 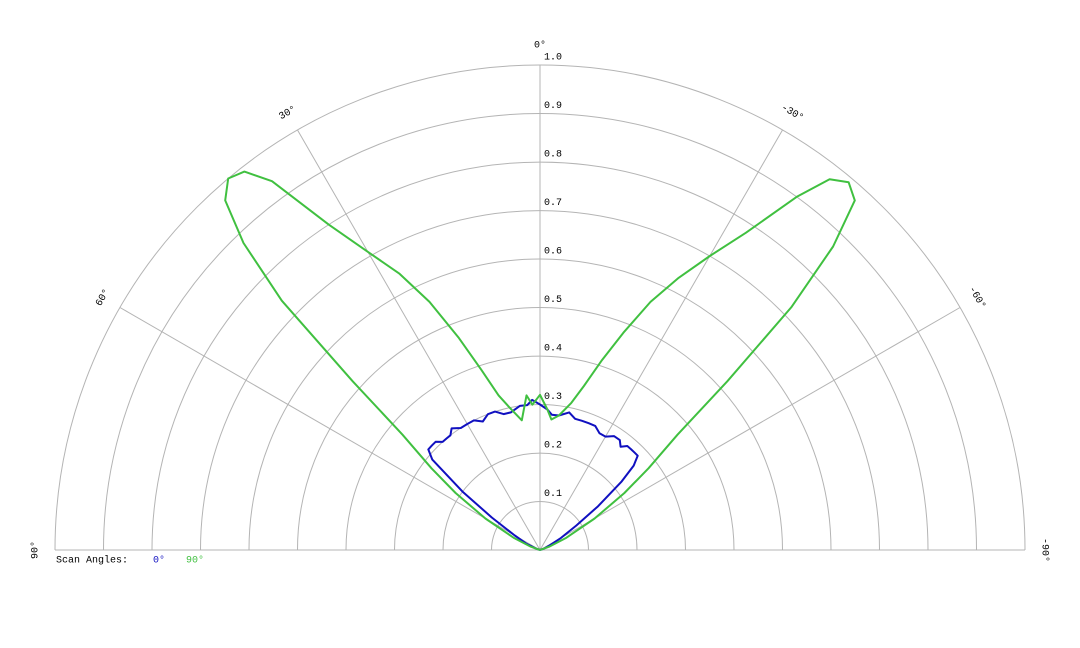 What do you see at coordinates (540, 46) in the screenshot?
I see `angle-tick-label: 0°` at bounding box center [540, 46].